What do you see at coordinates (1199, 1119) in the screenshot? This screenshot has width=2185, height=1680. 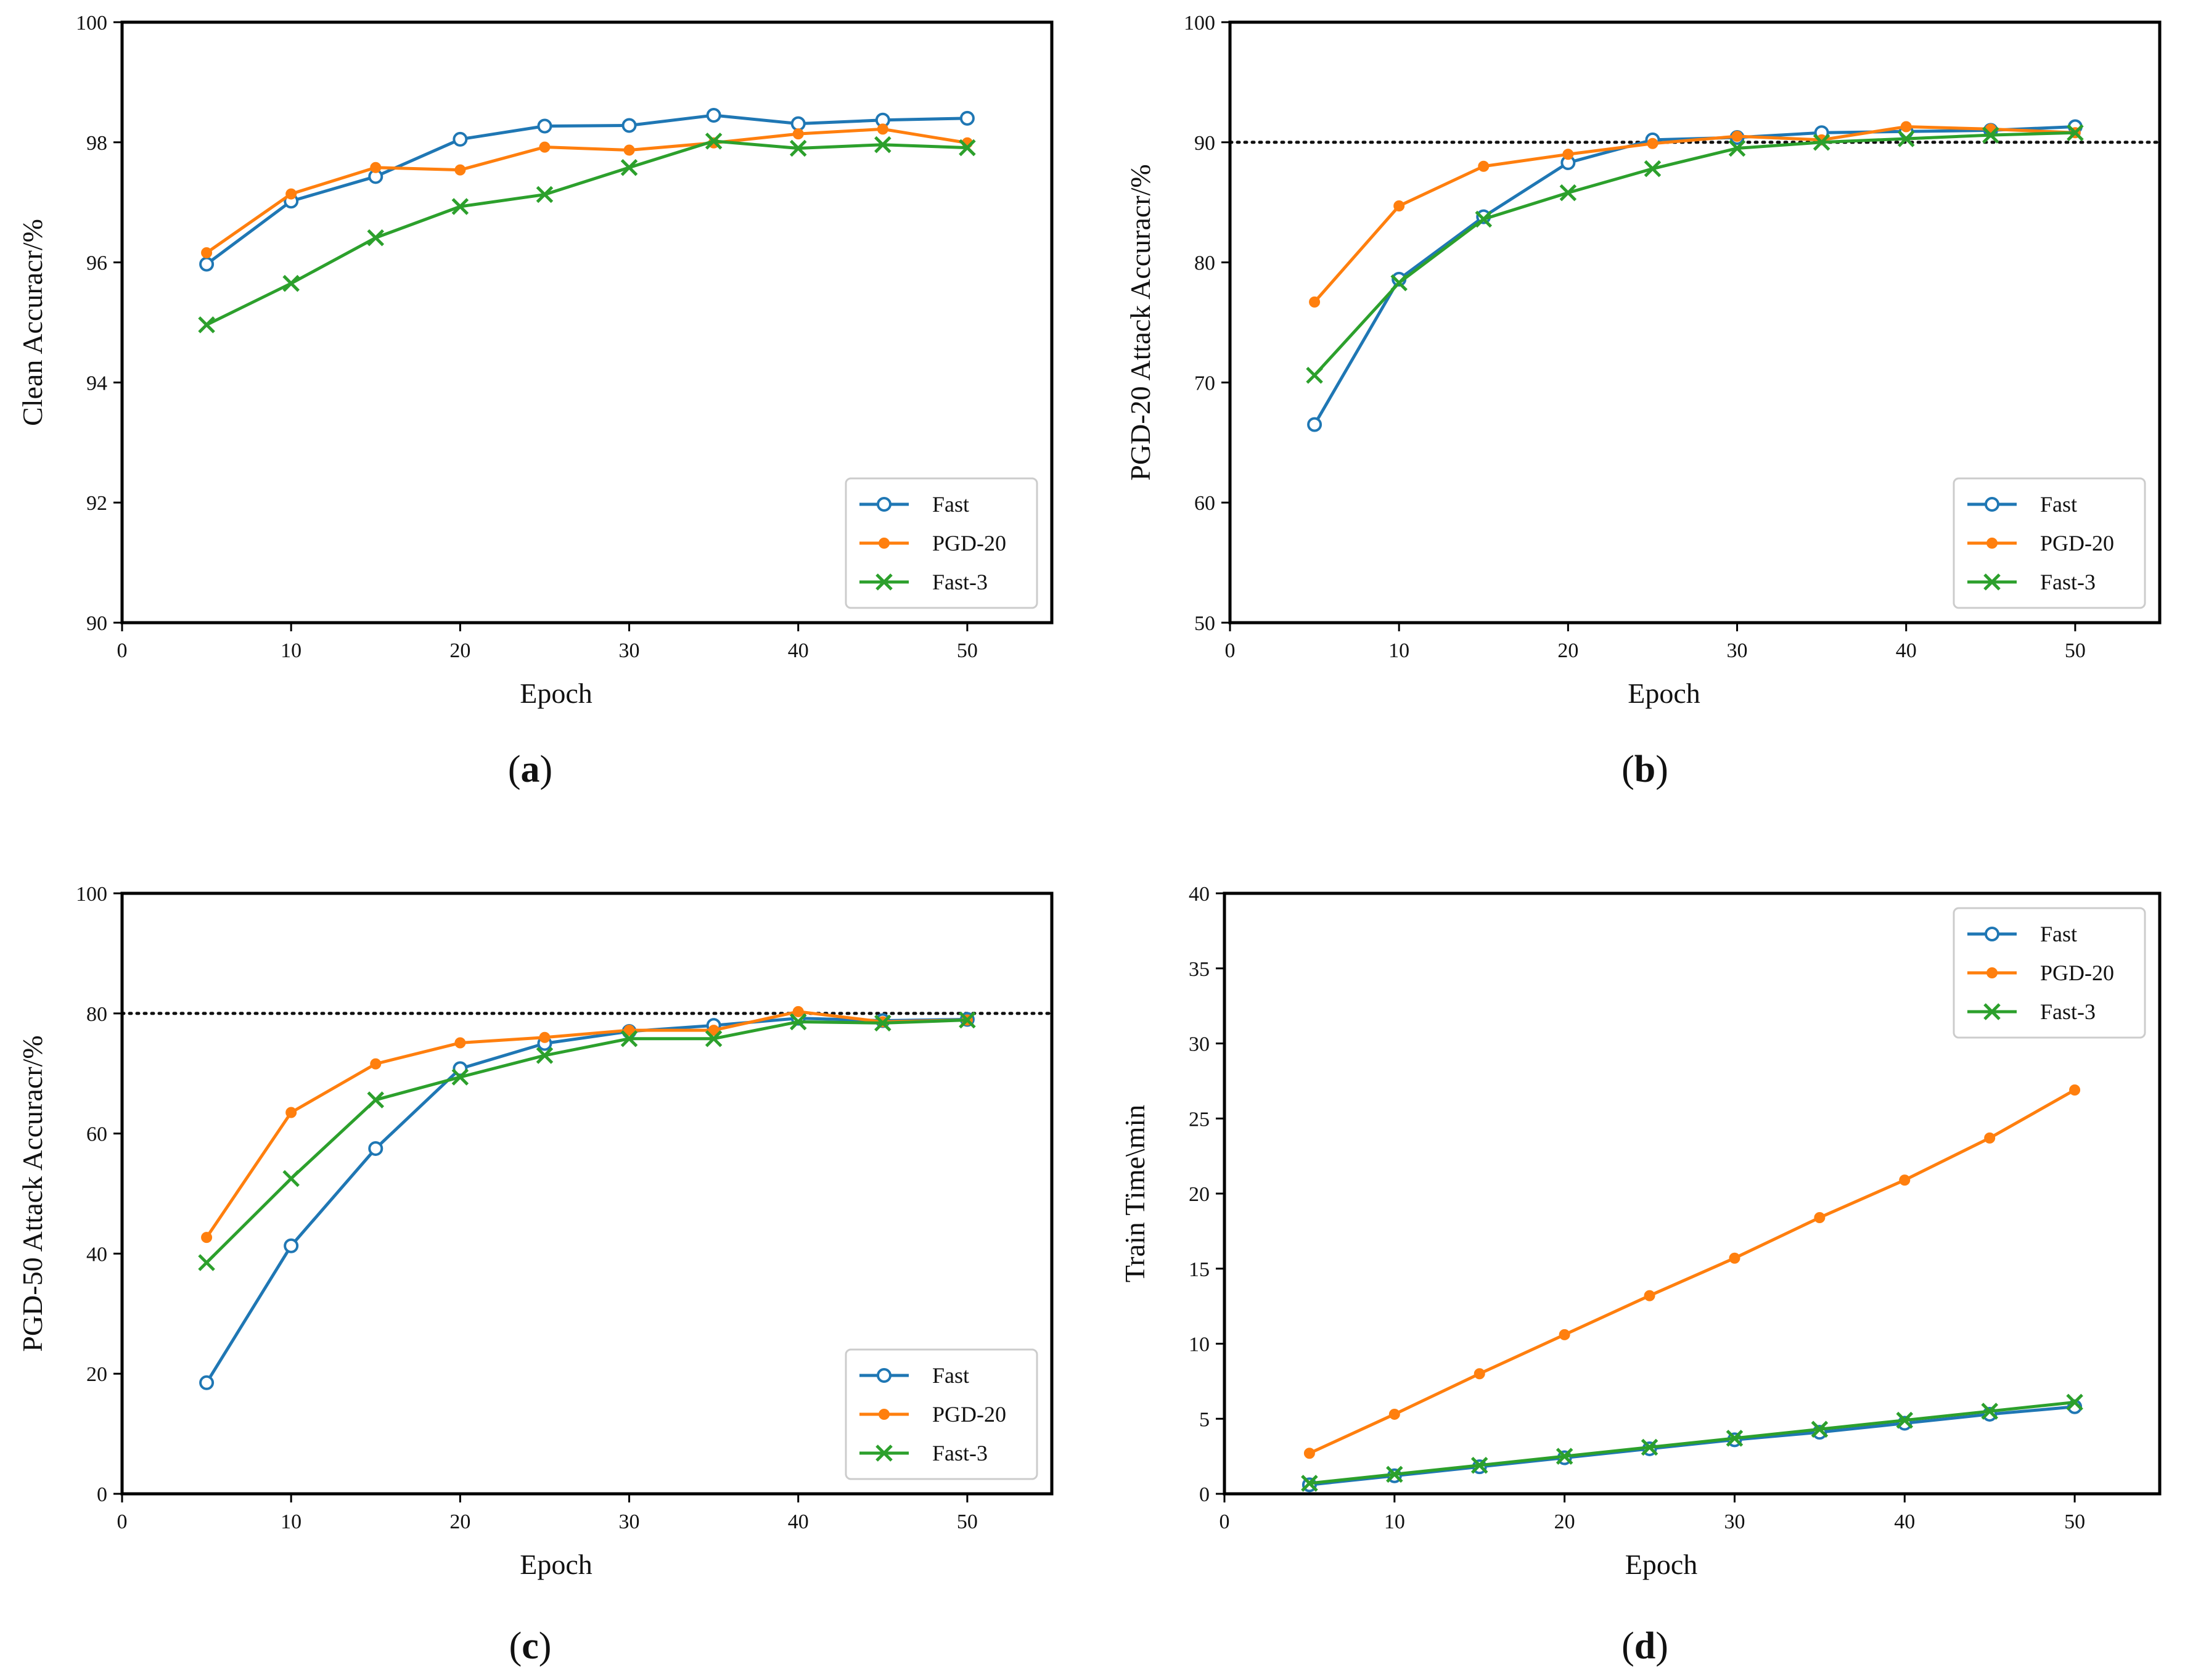 I see `y-tick-label-d-5: 25` at bounding box center [1199, 1119].